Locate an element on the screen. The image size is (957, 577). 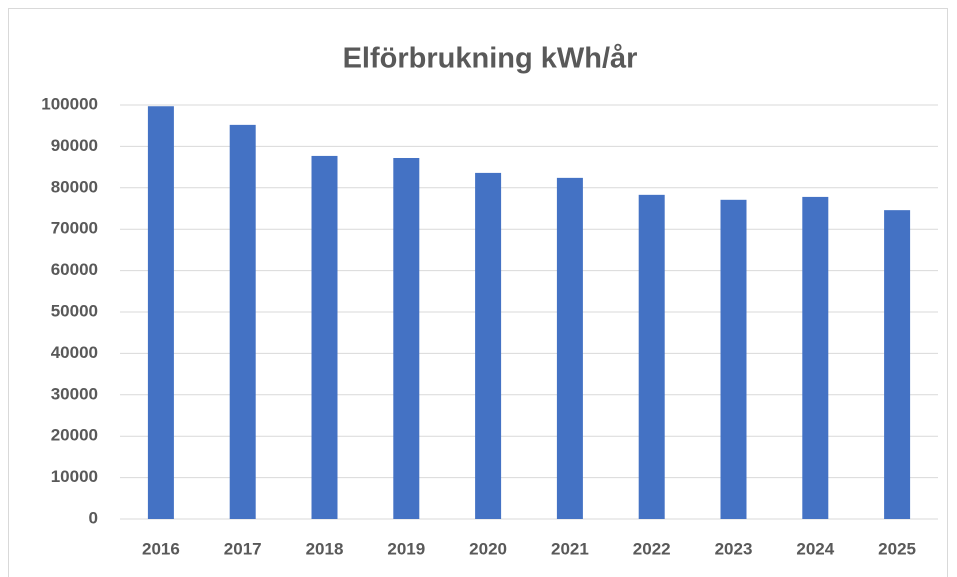
x-tick-label: 2020 is located at coordinates (488, 548).